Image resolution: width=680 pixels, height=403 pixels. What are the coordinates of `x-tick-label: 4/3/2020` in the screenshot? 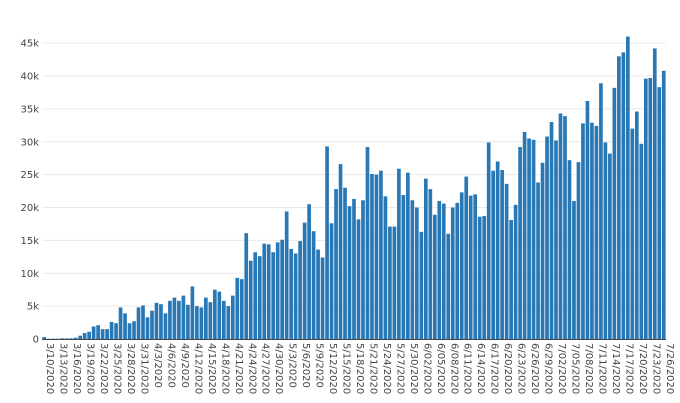 It's located at (157, 365).